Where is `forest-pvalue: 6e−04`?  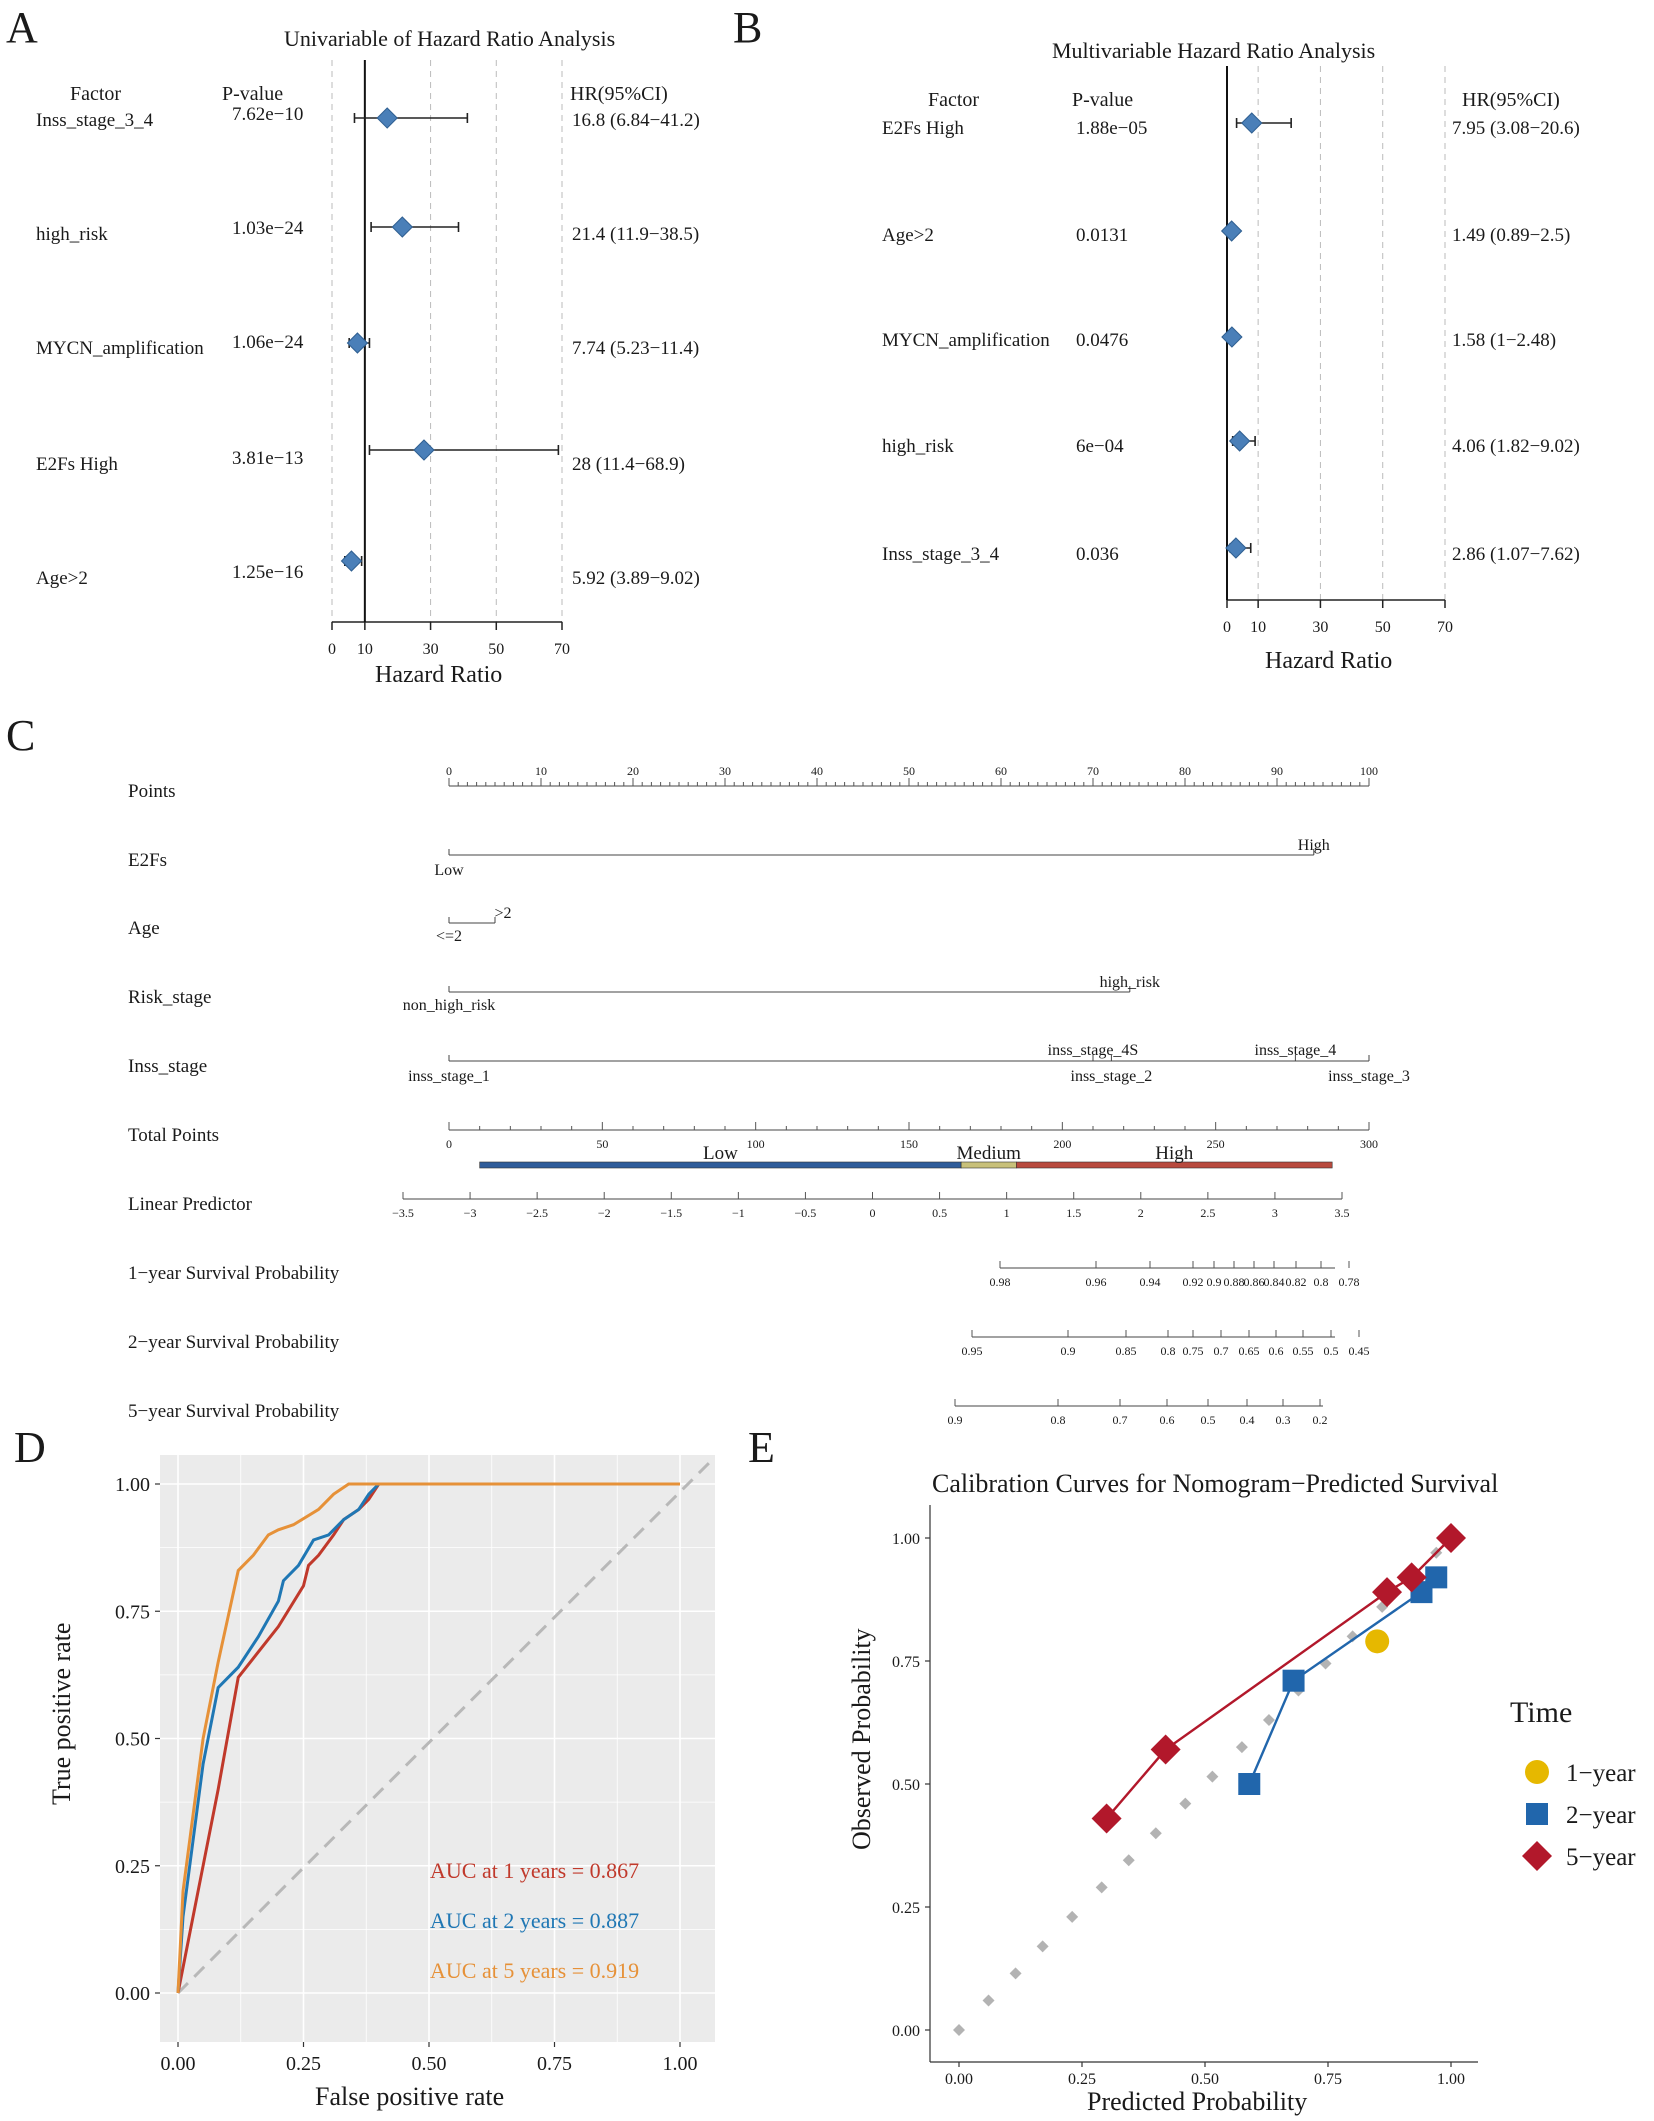 forest-pvalue: 6e−04 is located at coordinates (1100, 446).